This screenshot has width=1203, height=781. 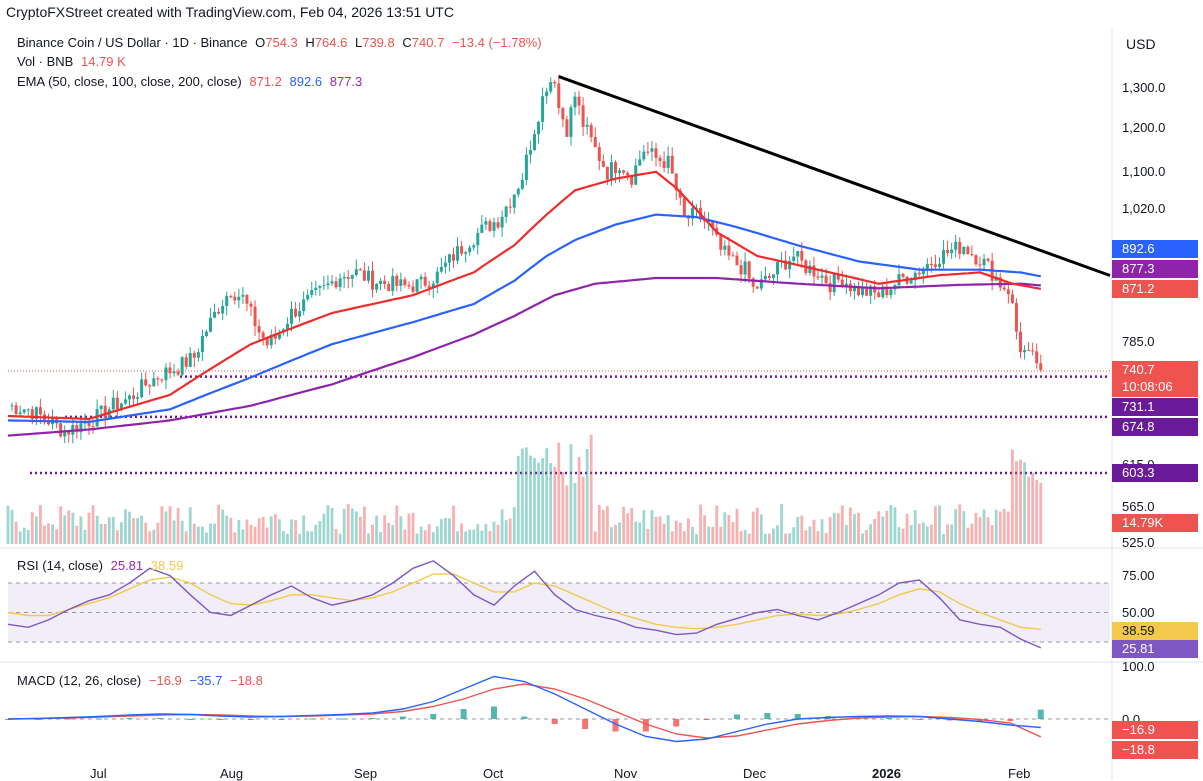 What do you see at coordinates (45, 61) in the screenshot?
I see `volume-label: Vol · BNB` at bounding box center [45, 61].